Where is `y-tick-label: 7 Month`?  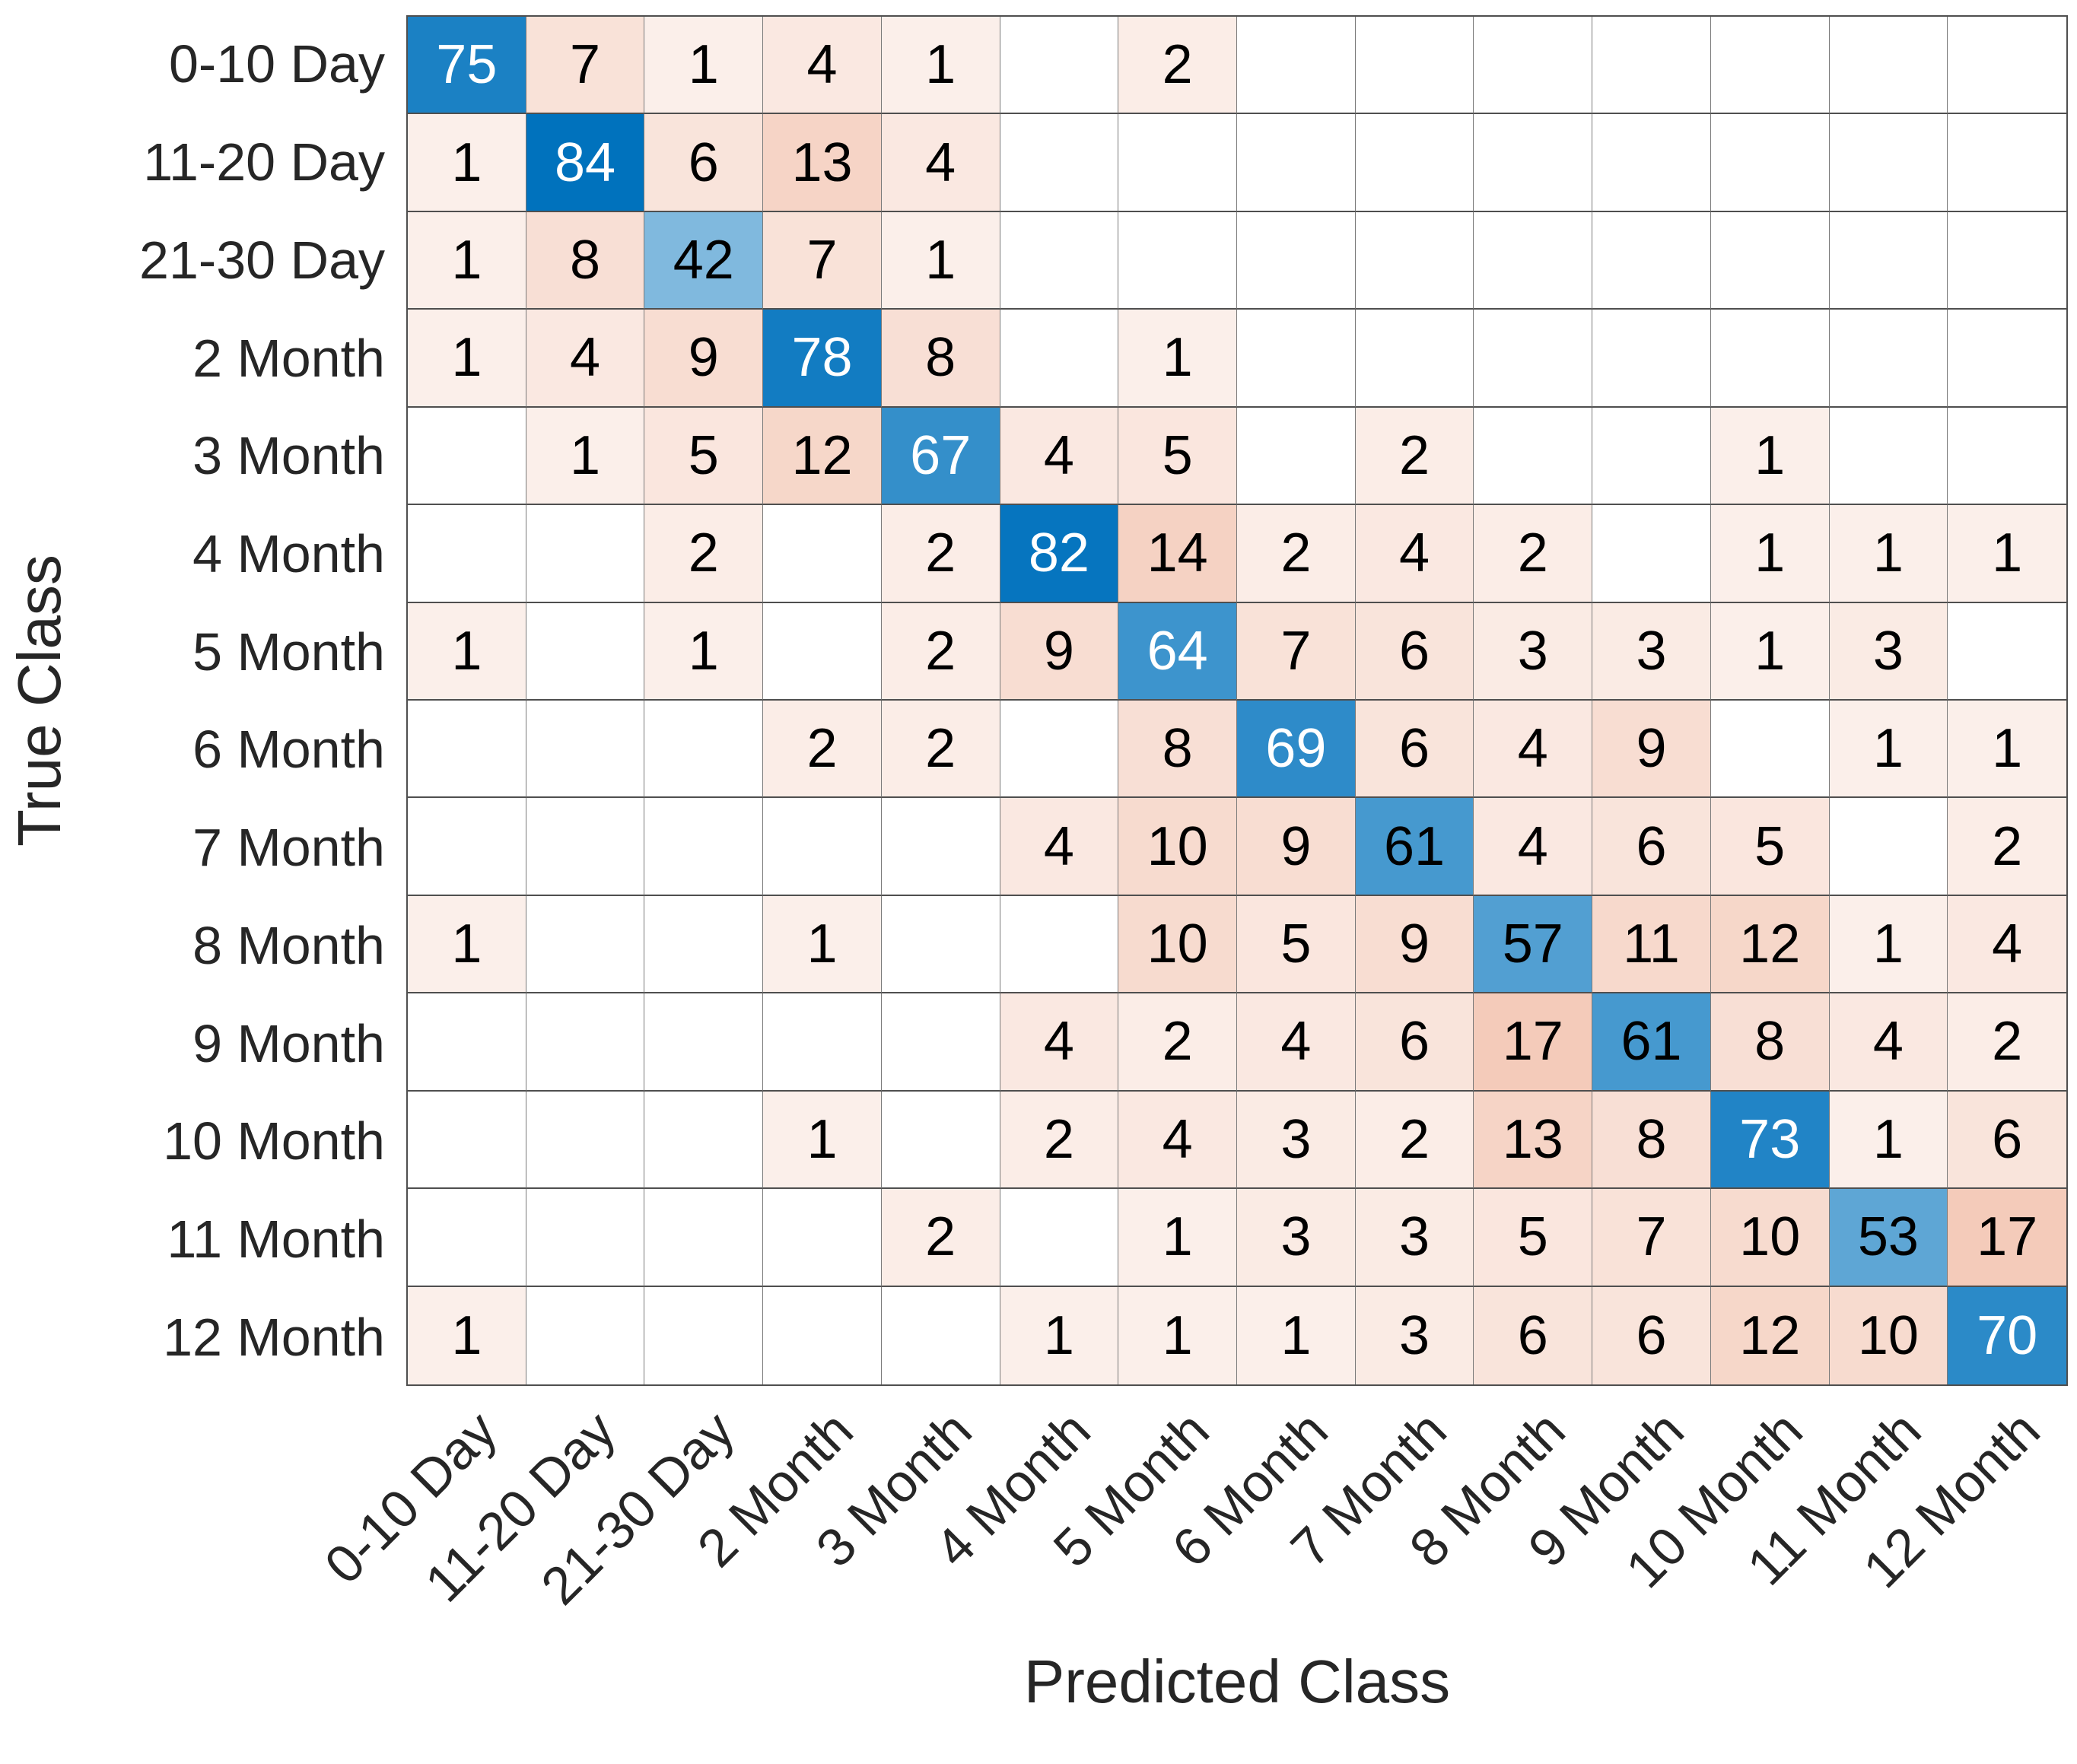
y-tick-label: 7 Month is located at coordinates (288, 848).